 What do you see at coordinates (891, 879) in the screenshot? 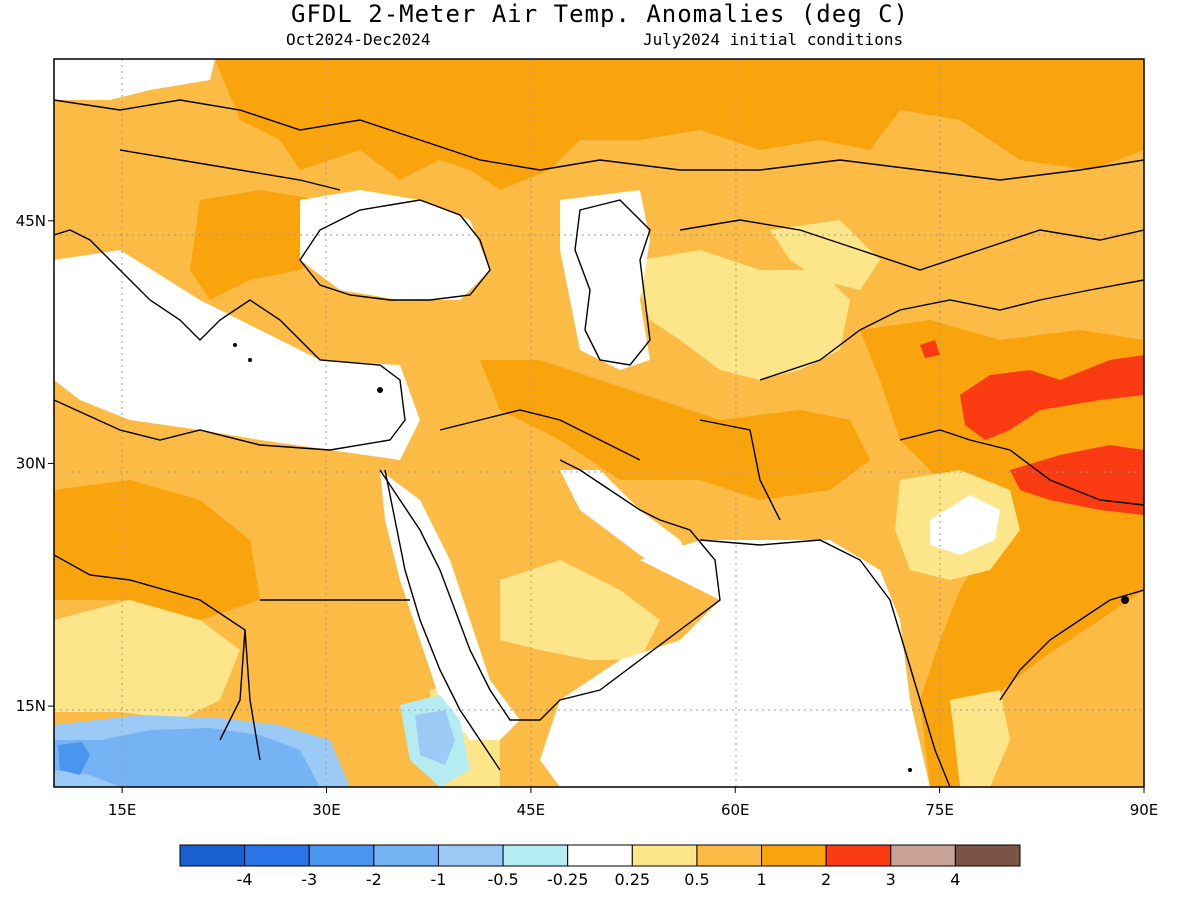
I see `colorbar-label: 3` at bounding box center [891, 879].